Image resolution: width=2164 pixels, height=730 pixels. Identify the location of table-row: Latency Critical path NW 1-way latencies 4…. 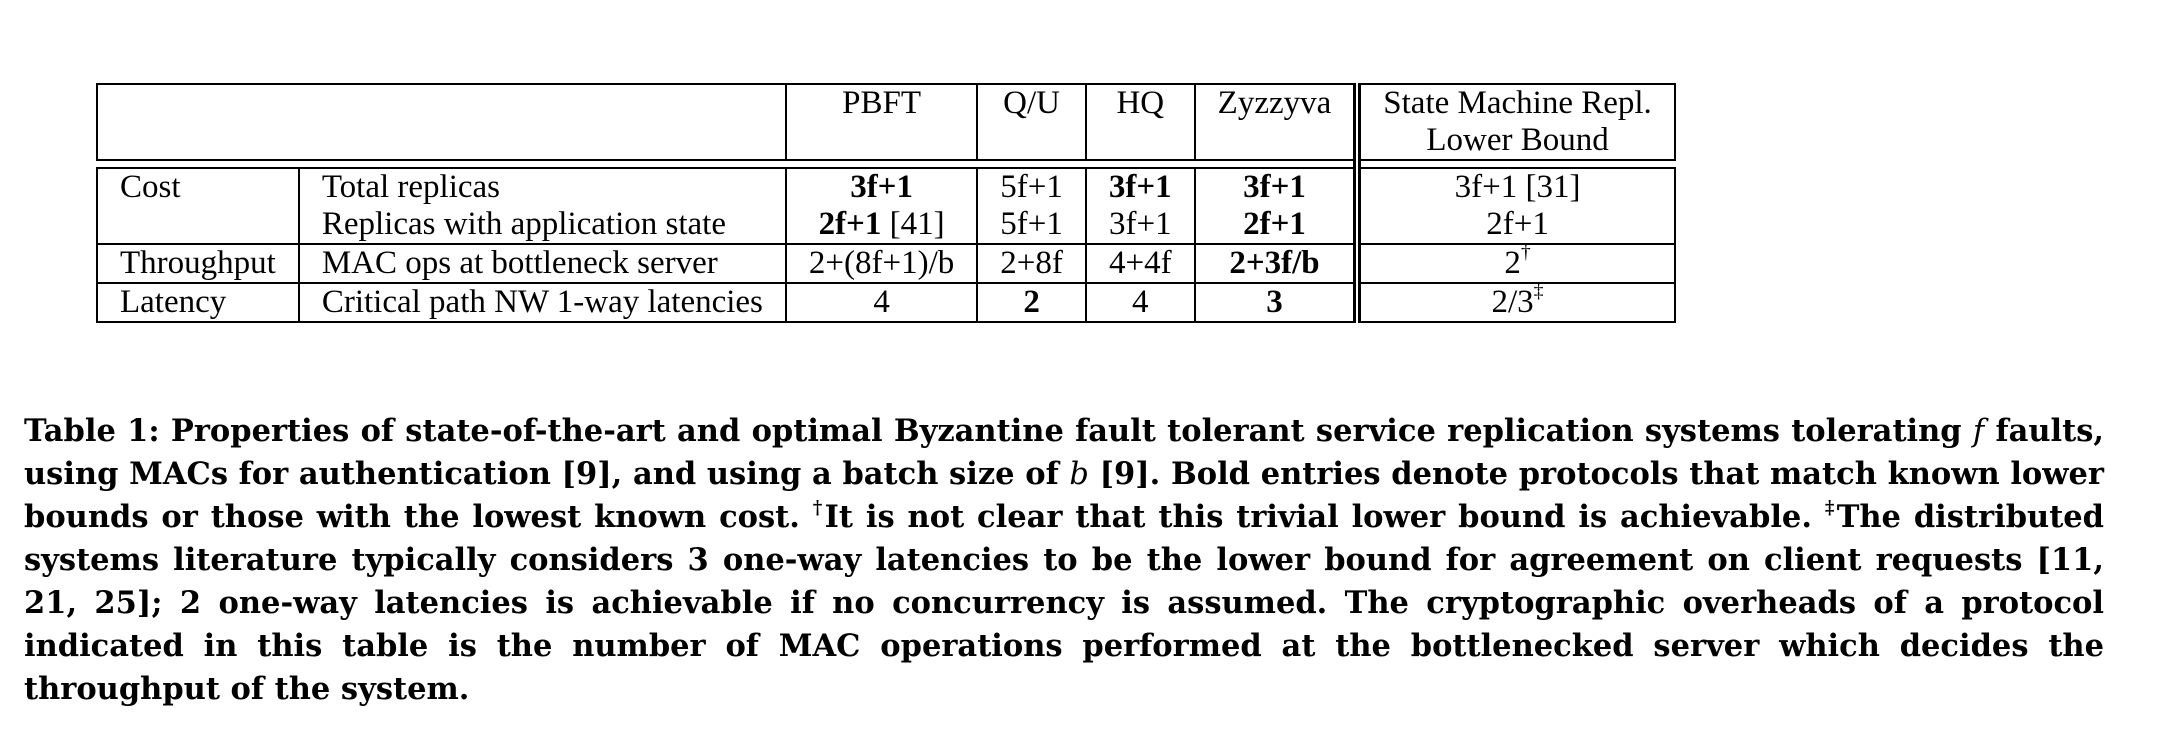
(886, 301).